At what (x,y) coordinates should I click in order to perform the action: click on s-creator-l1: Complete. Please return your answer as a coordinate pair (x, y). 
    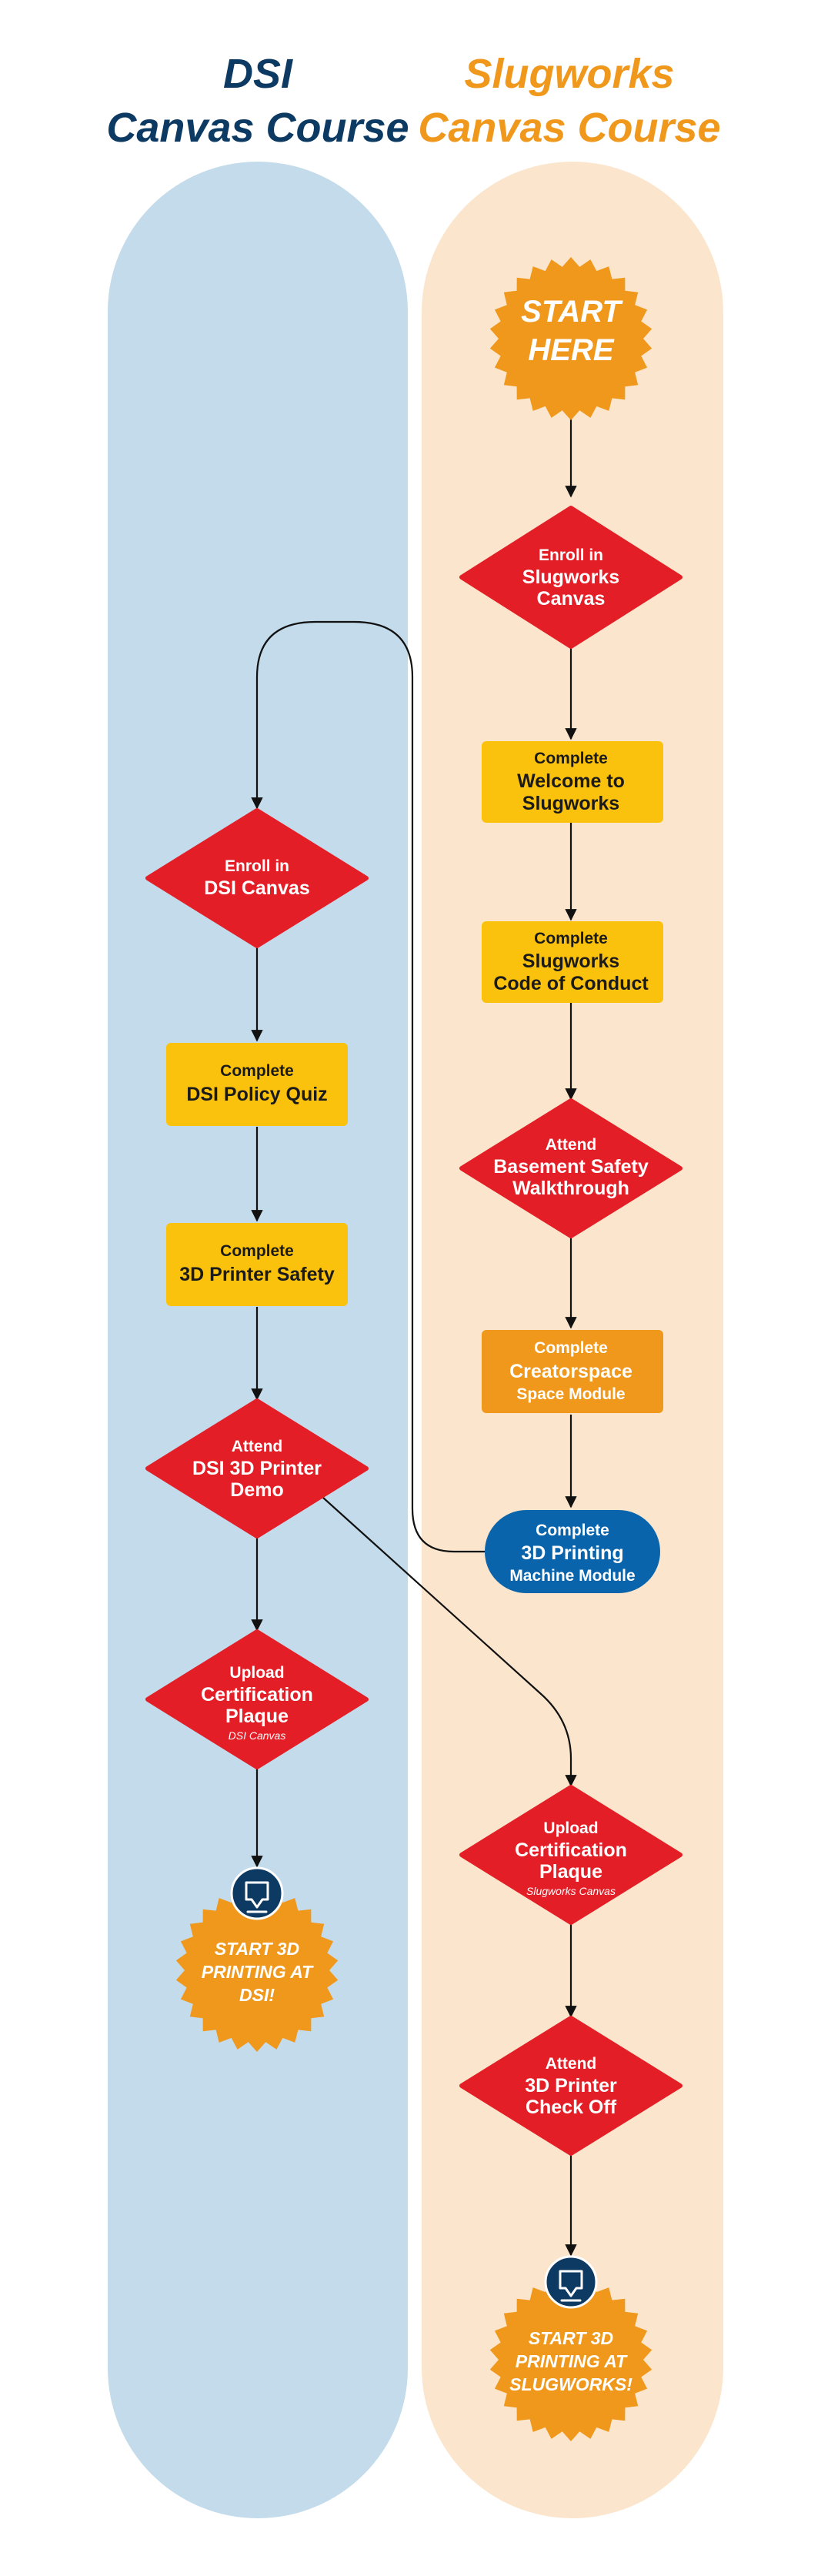
    Looking at the image, I should click on (571, 1348).